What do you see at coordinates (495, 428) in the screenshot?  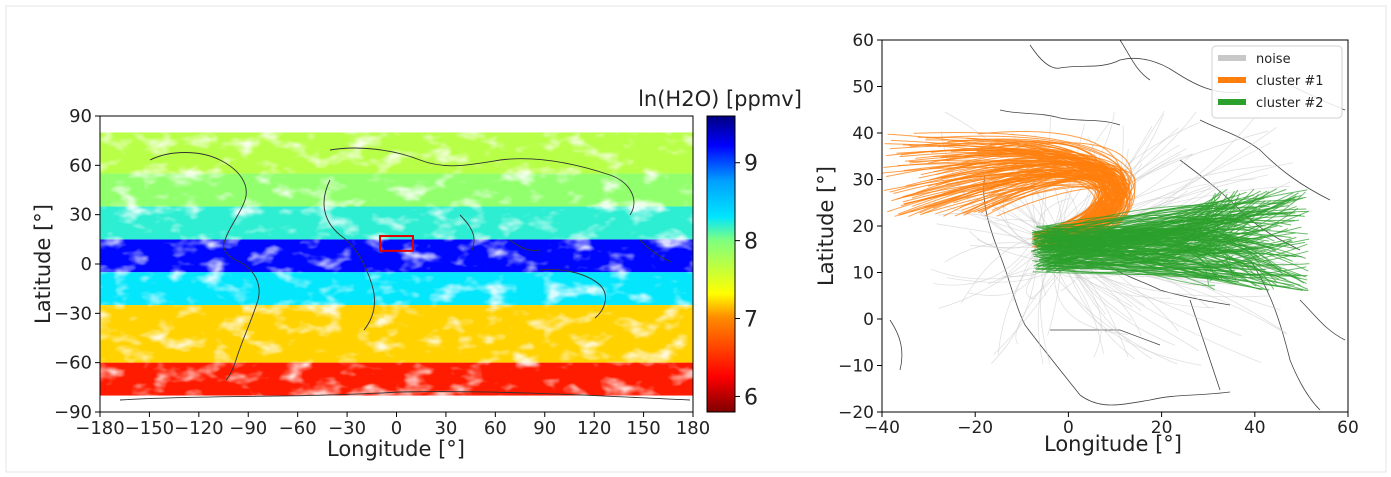 I see `map-x-tick-label: 60` at bounding box center [495, 428].